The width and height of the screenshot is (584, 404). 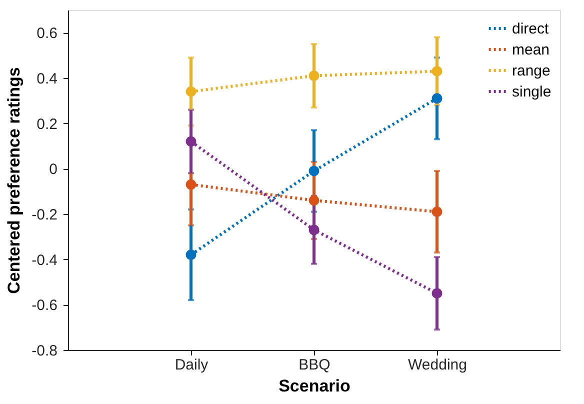 What do you see at coordinates (47, 33) in the screenshot?
I see `y-tick-label: 0.6` at bounding box center [47, 33].